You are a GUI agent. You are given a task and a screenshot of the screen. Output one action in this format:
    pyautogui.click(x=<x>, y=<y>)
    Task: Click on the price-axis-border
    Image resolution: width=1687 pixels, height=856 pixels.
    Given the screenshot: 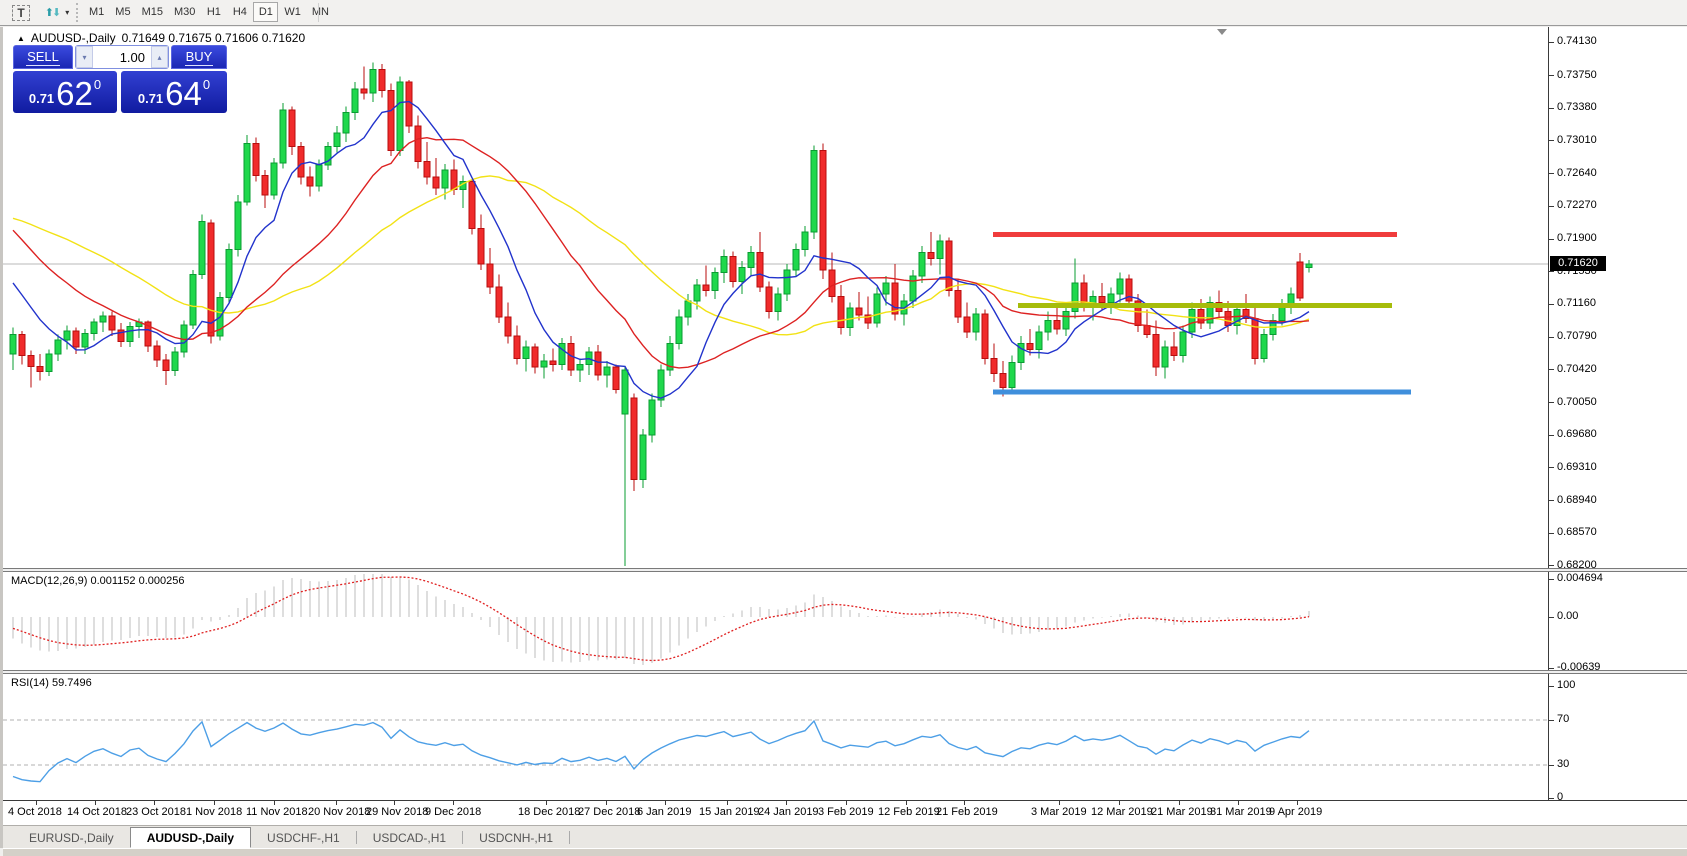 What is the action you would take?
    pyautogui.click(x=1548, y=413)
    